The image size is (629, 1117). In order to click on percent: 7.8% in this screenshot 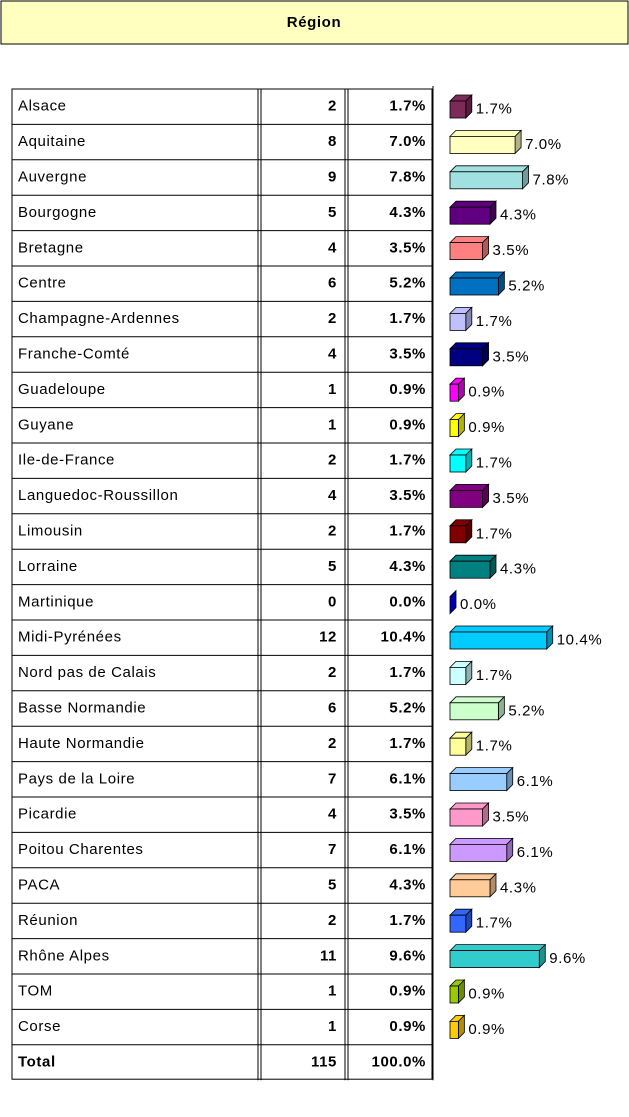, I will do `click(407, 176)`.